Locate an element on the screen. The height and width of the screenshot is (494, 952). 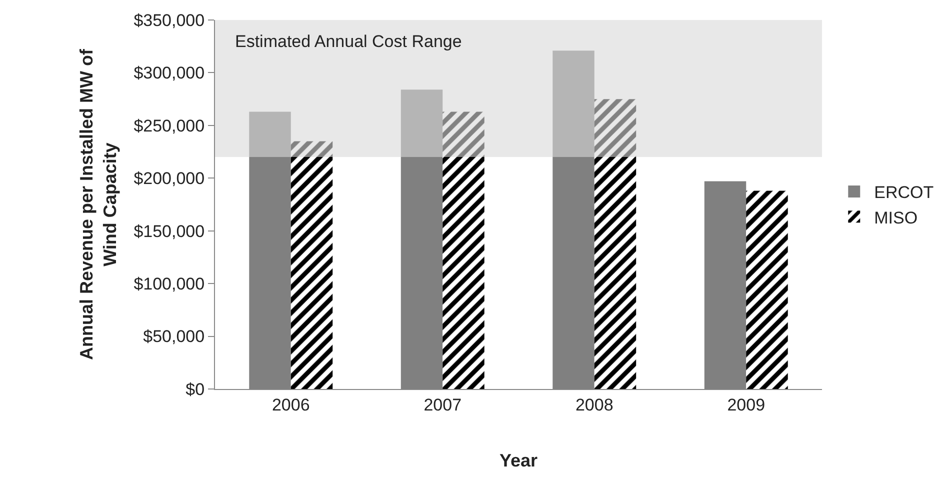
y-tick-label: $50,000 is located at coordinates (174, 336).